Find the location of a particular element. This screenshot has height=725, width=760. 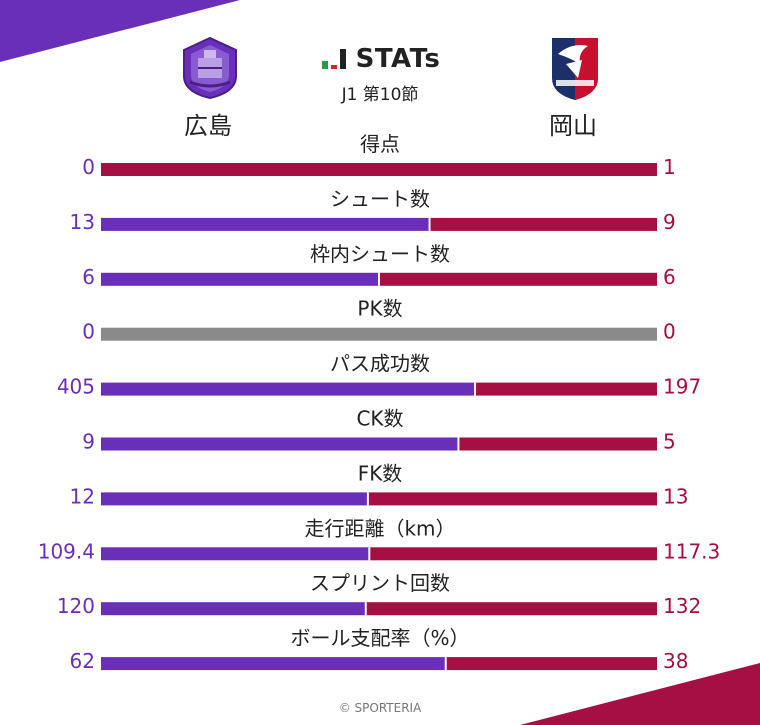

home-value: 13 is located at coordinates (82, 222).